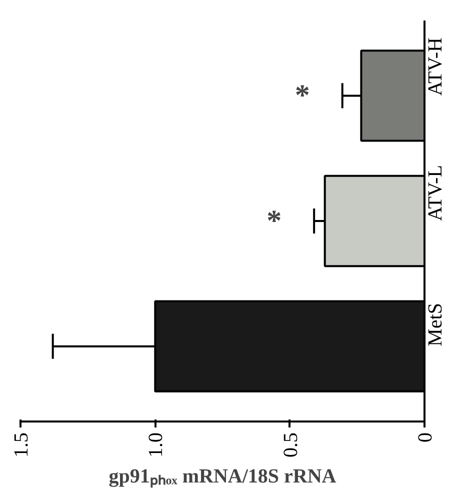  Describe the element at coordinates (435, 193) in the screenshot. I see `y-tick-label: ATV-L` at that location.